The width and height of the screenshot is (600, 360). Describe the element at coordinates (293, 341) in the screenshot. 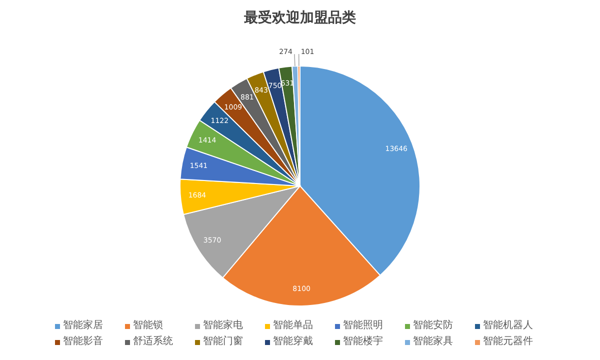

I see `legend-label: 智能穿戴` at that location.